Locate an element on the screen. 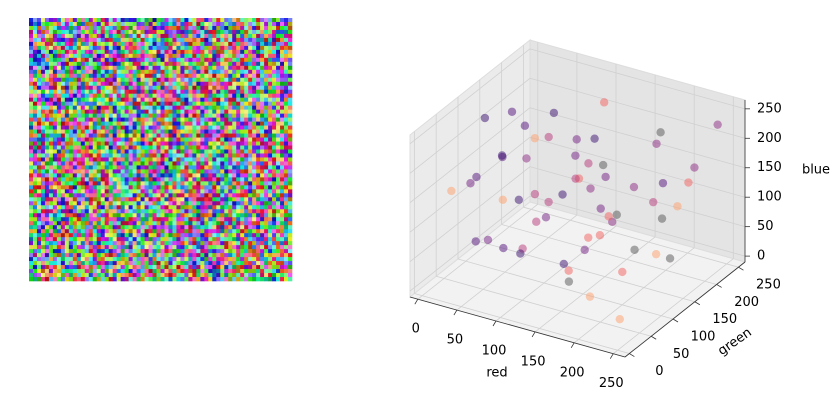 This screenshot has width=840, height=400. point is located at coordinates (568, 270).